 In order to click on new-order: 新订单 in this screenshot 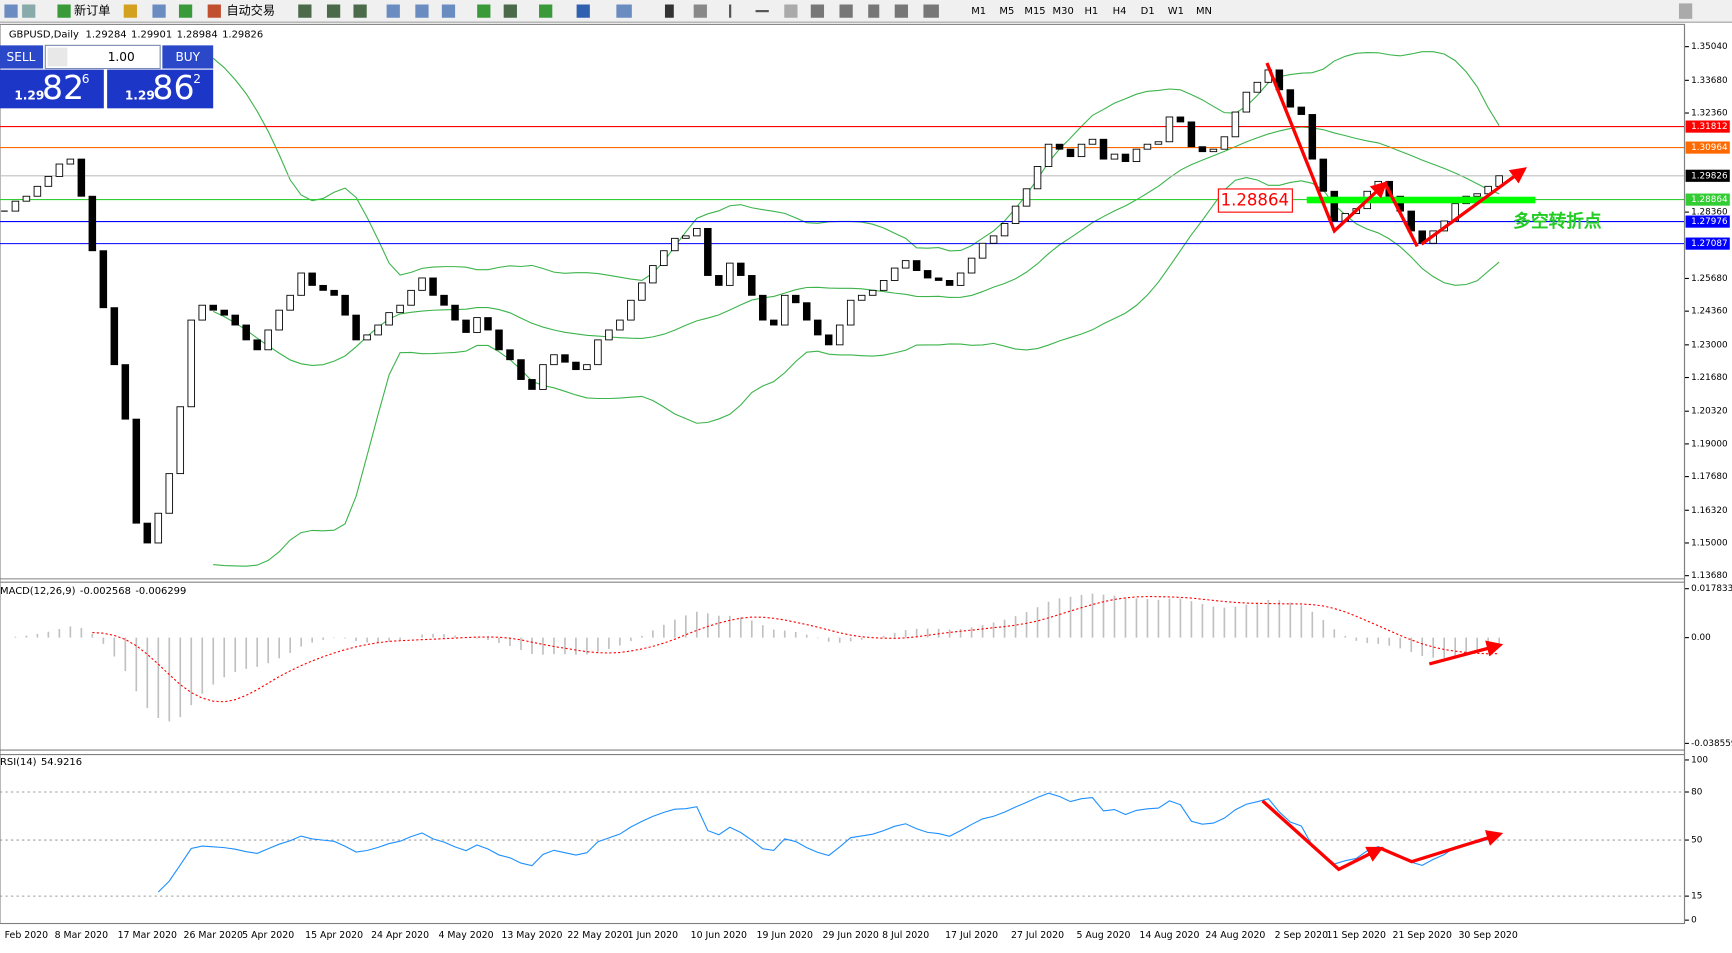, I will do `click(92, 10)`.